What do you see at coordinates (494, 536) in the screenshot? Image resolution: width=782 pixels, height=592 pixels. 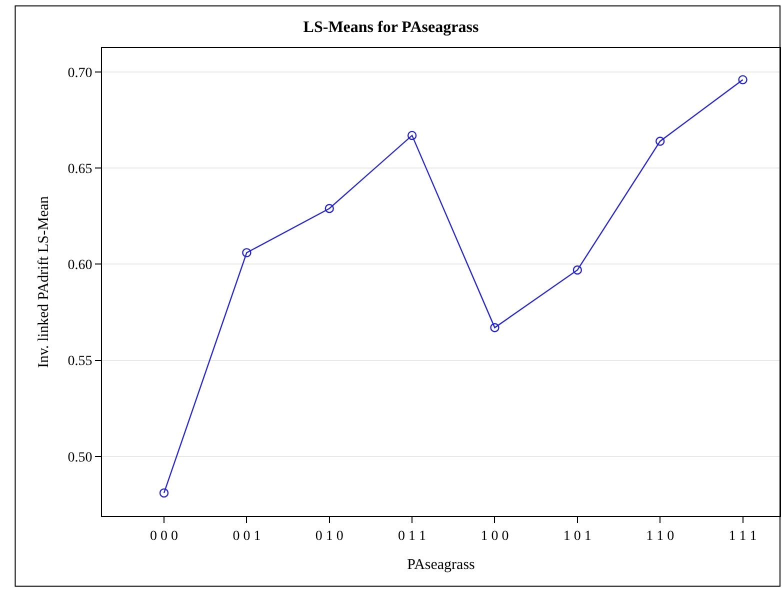 I see `x-tick-label: 1 0 0` at bounding box center [494, 536].